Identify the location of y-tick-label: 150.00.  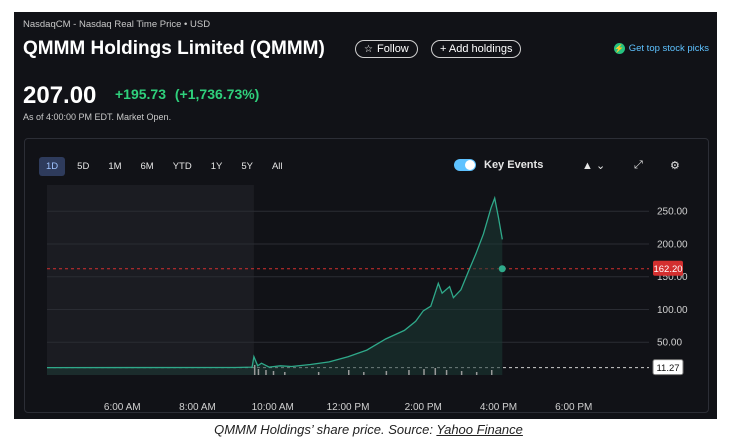
(672, 277).